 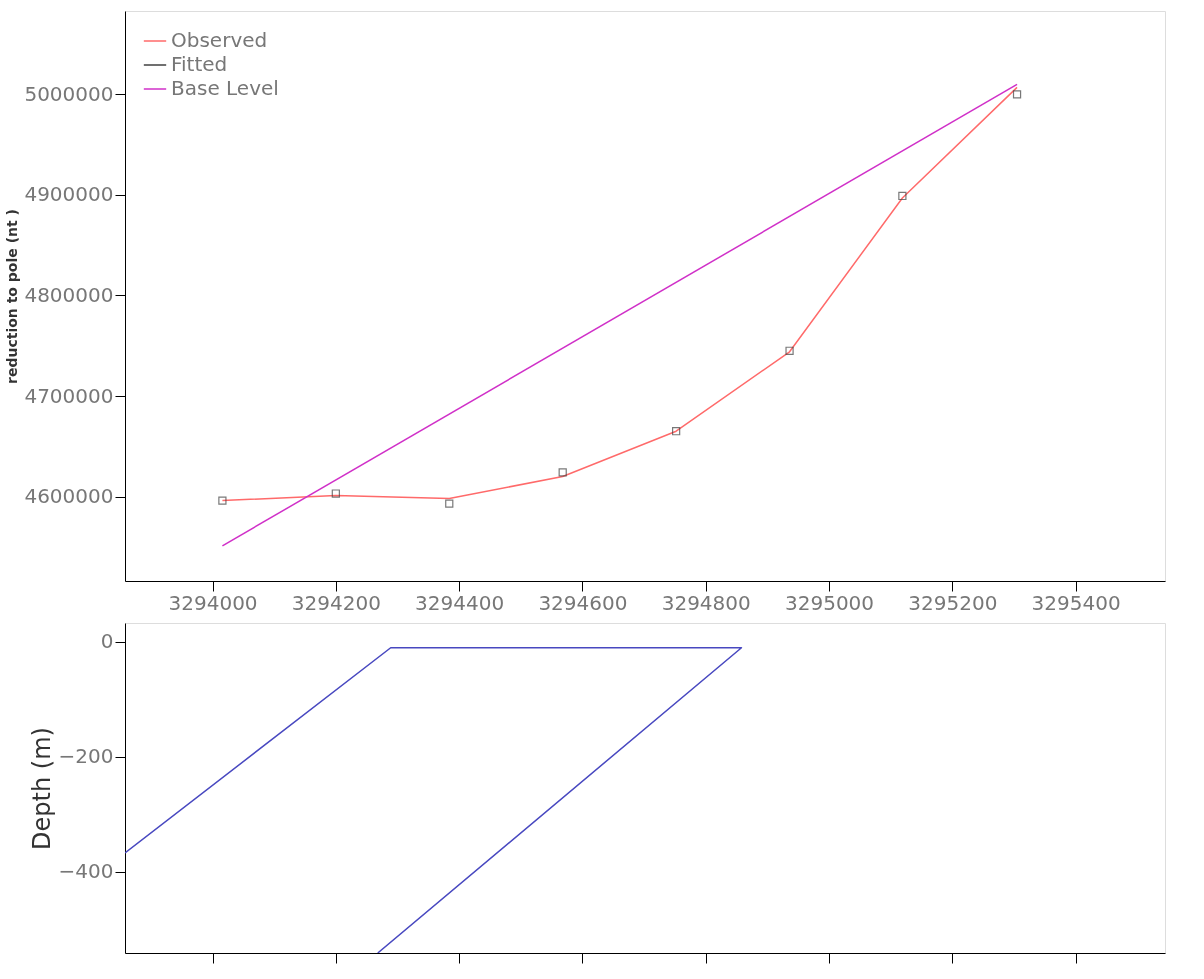 What do you see at coordinates (336, 602) in the screenshot?
I see `x-tick-label: 3294200` at bounding box center [336, 602].